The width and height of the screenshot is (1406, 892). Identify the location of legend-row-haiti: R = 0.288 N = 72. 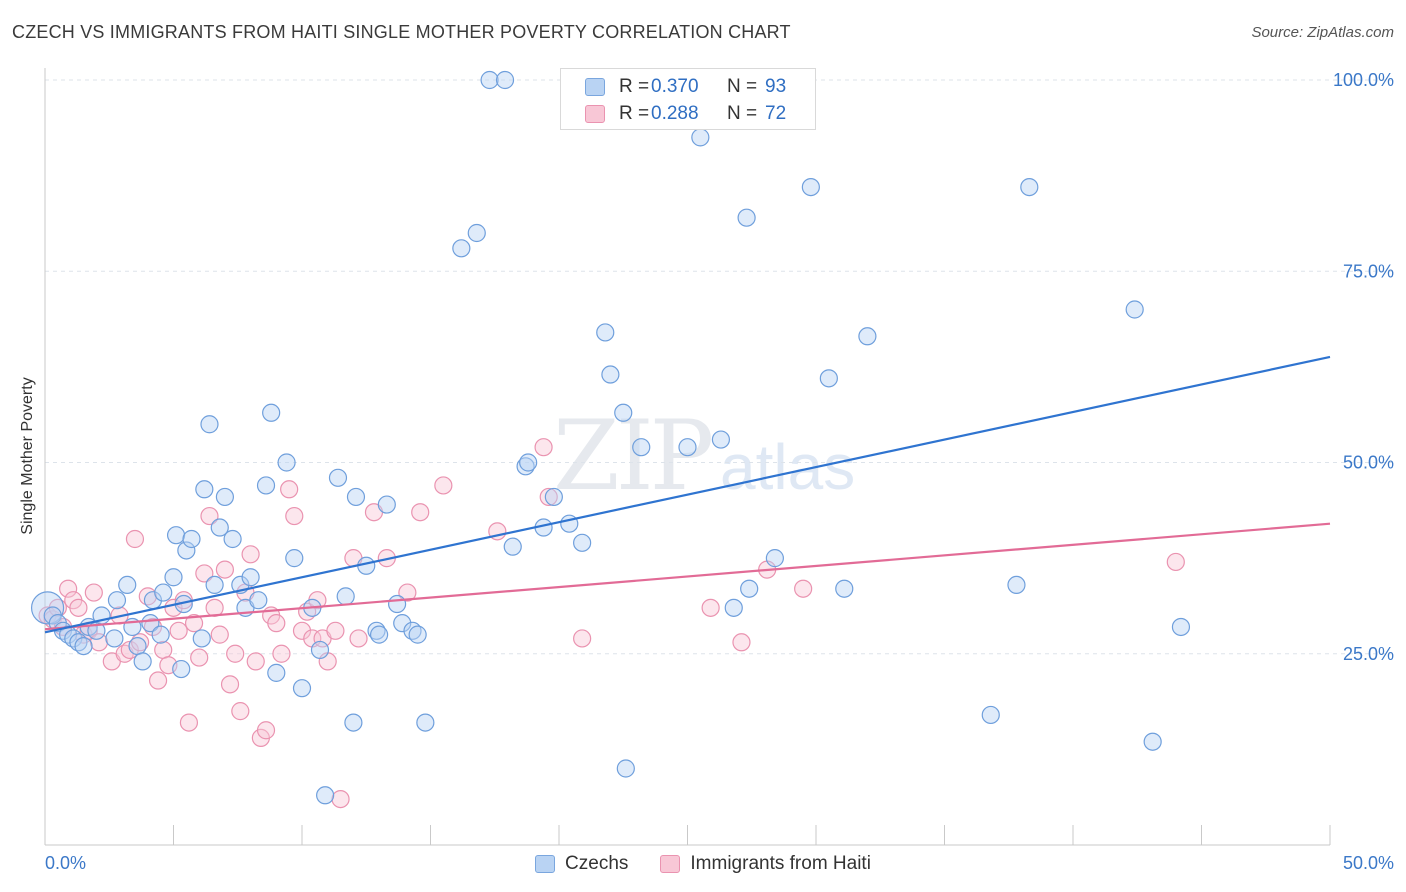
(685, 114).